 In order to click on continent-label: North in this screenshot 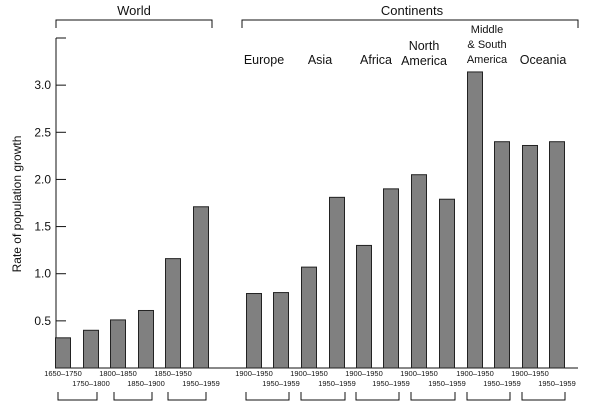, I will do `click(424, 46)`.